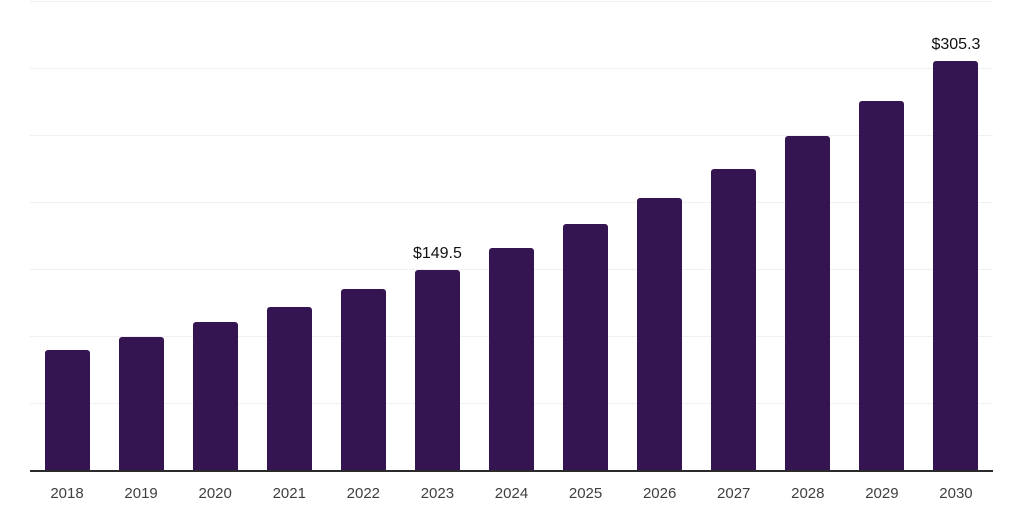 The width and height of the screenshot is (1024, 512). Describe the element at coordinates (141, 493) in the screenshot. I see `x-tick-2019: 2019` at that location.